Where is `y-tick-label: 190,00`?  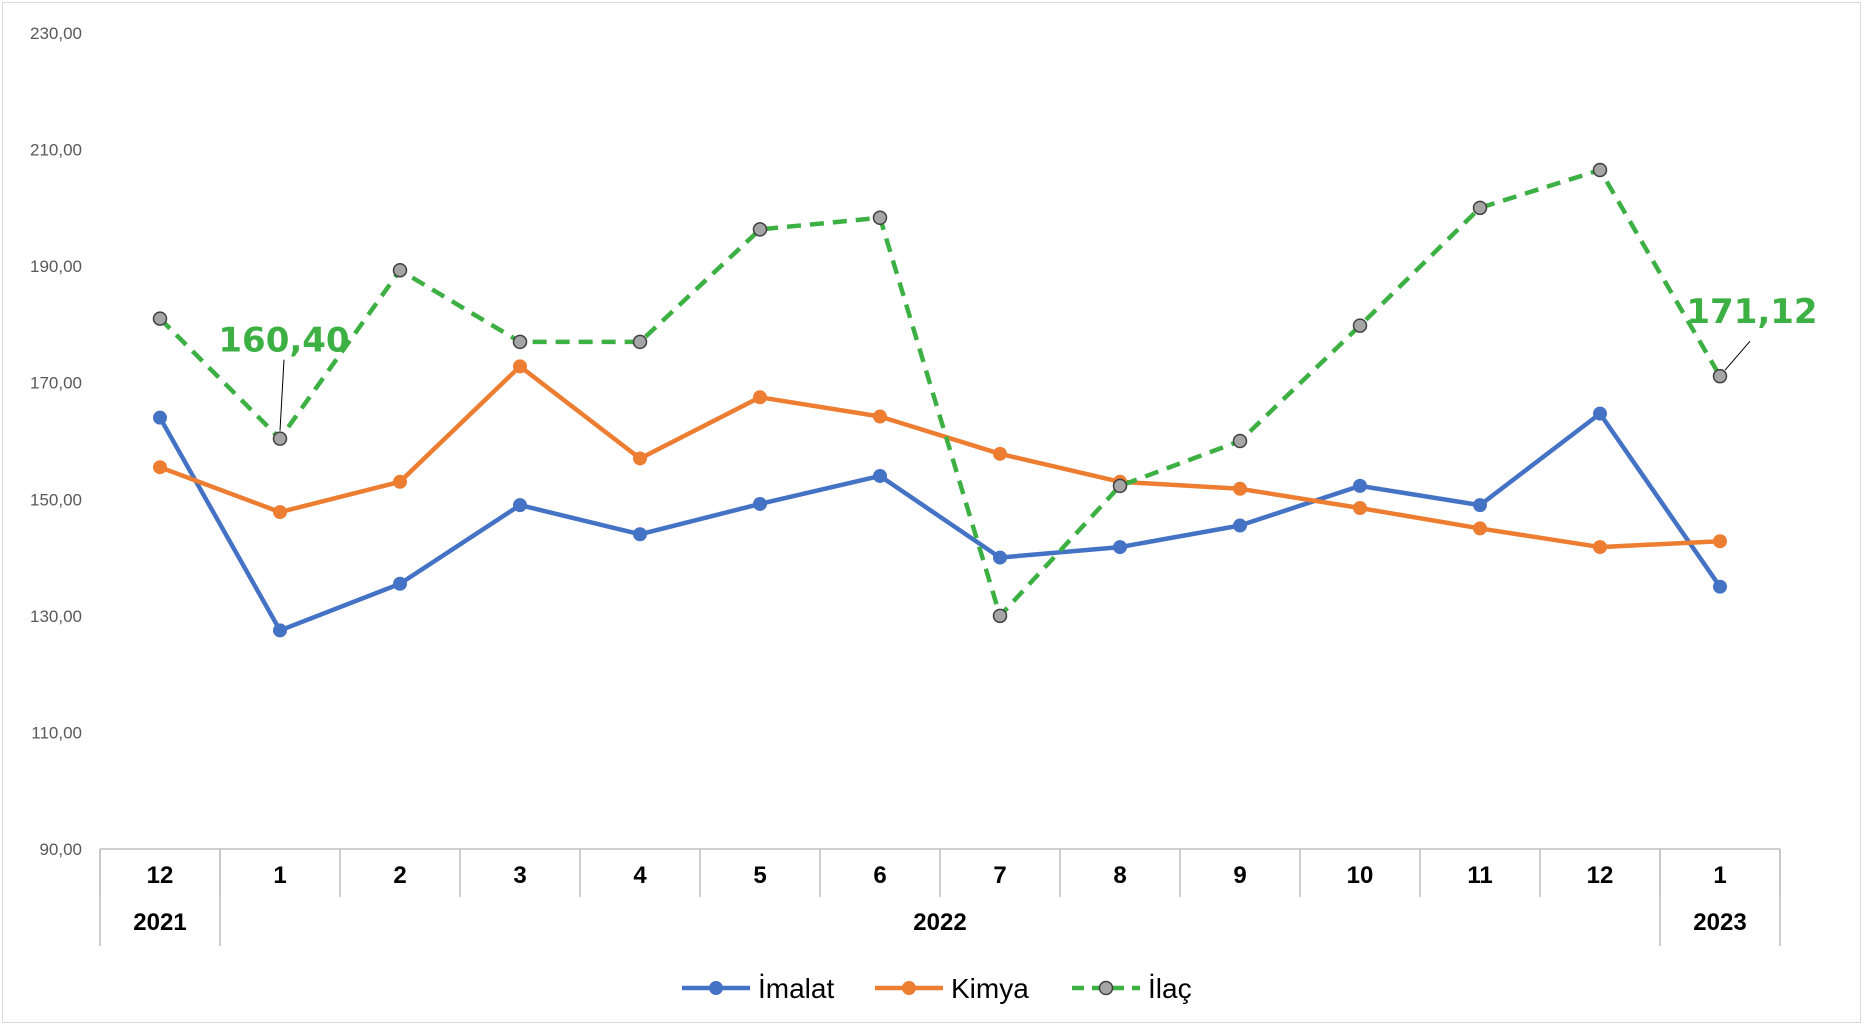
y-tick-label: 190,00 is located at coordinates (56, 266).